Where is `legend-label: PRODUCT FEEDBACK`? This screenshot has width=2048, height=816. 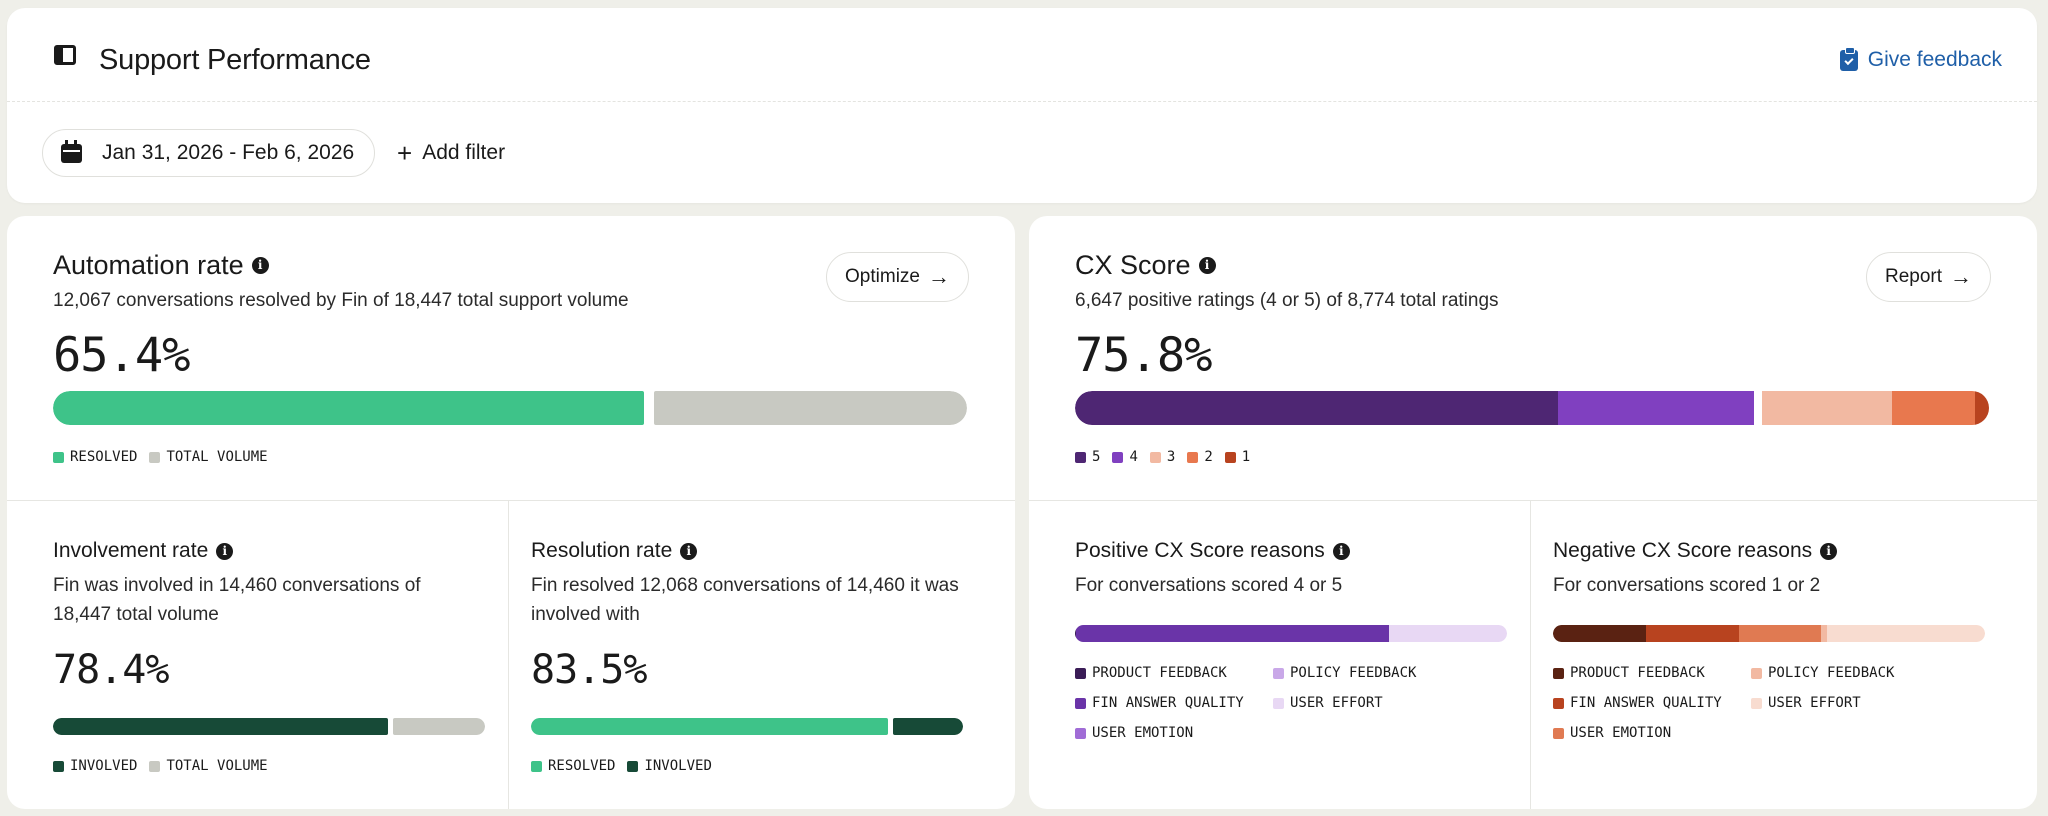 legend-label: PRODUCT FEEDBACK is located at coordinates (1159, 673).